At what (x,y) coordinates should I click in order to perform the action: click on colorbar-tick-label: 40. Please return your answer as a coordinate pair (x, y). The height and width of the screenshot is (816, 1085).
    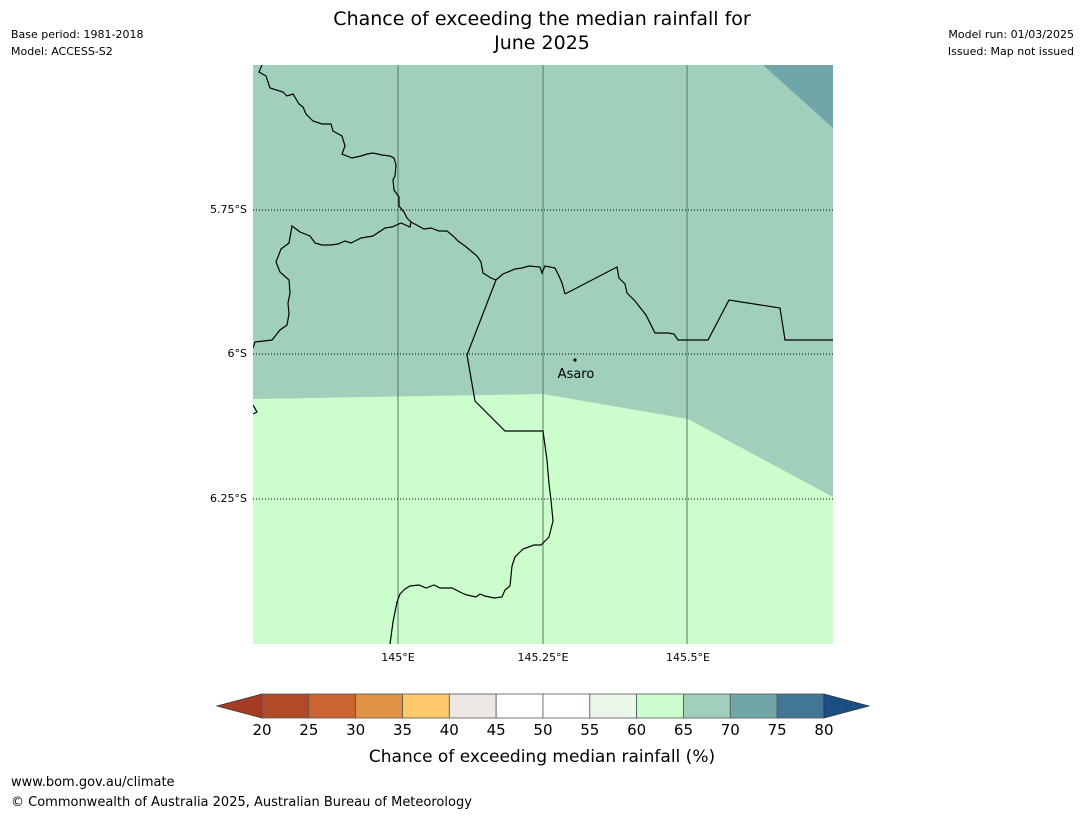
    Looking at the image, I should click on (449, 730).